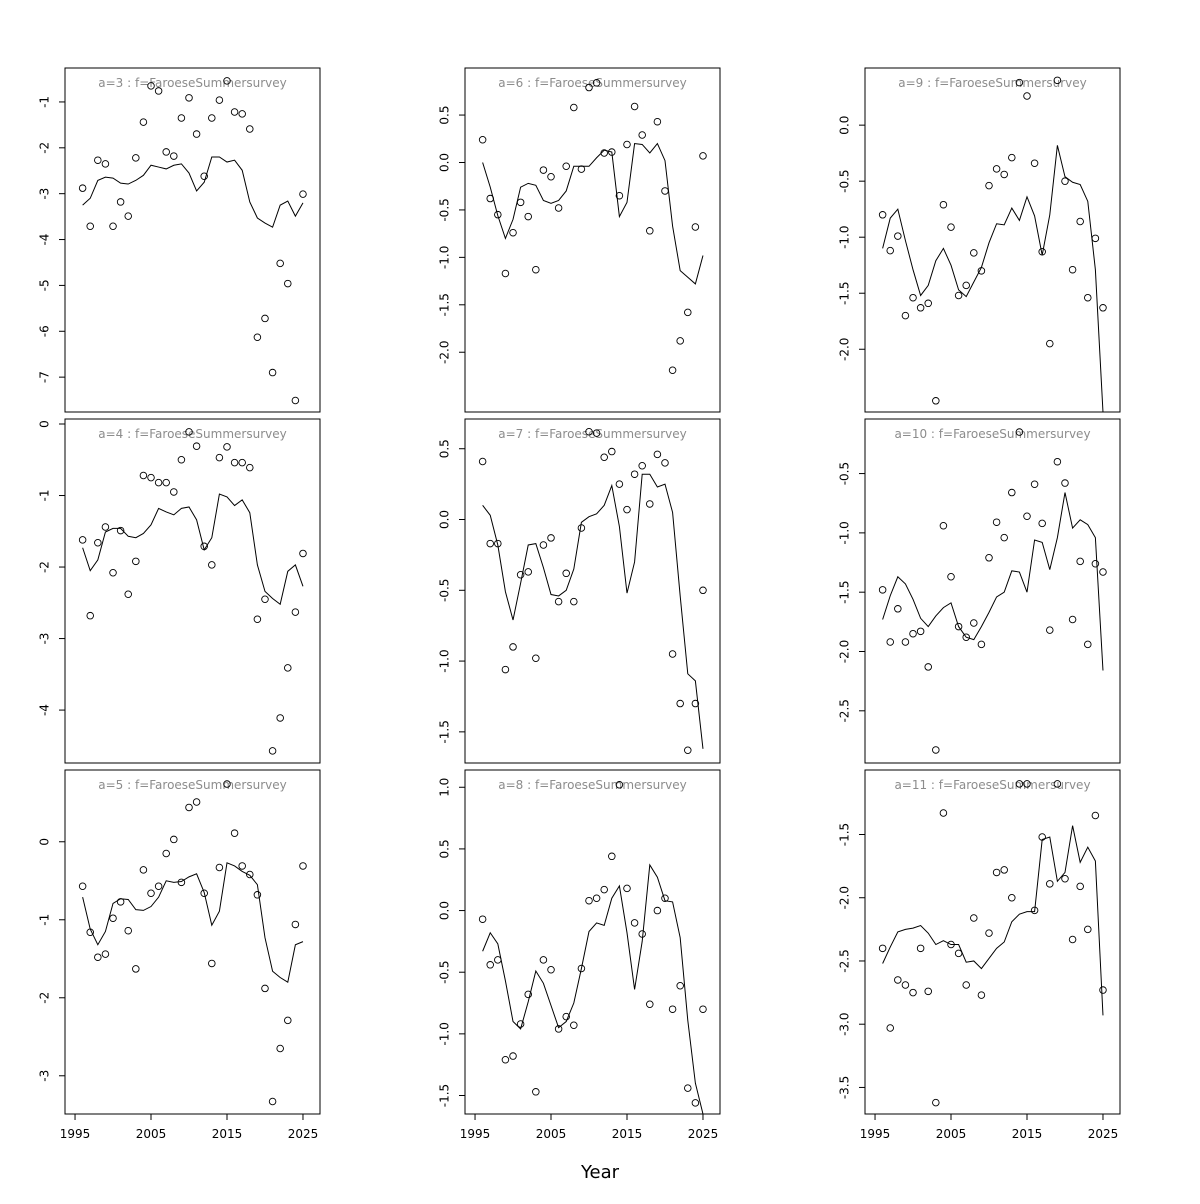 The height and width of the screenshot is (1204, 1200). Describe the element at coordinates (445, 787) in the screenshot. I see `y-tick-label: 1.0` at that location.